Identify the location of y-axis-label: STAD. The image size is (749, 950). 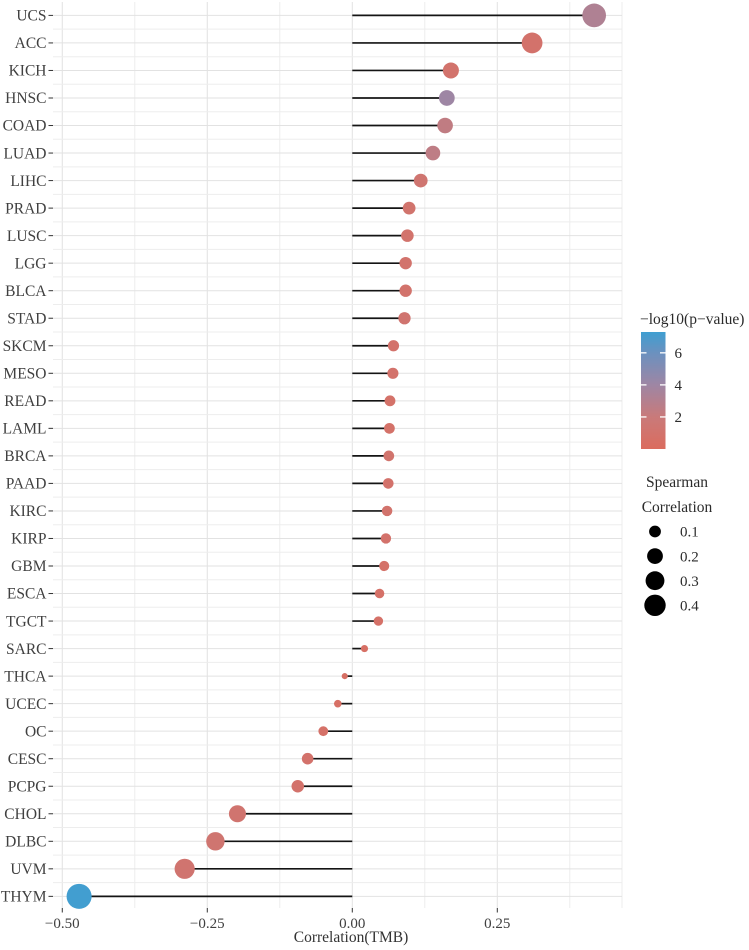
(26, 318).